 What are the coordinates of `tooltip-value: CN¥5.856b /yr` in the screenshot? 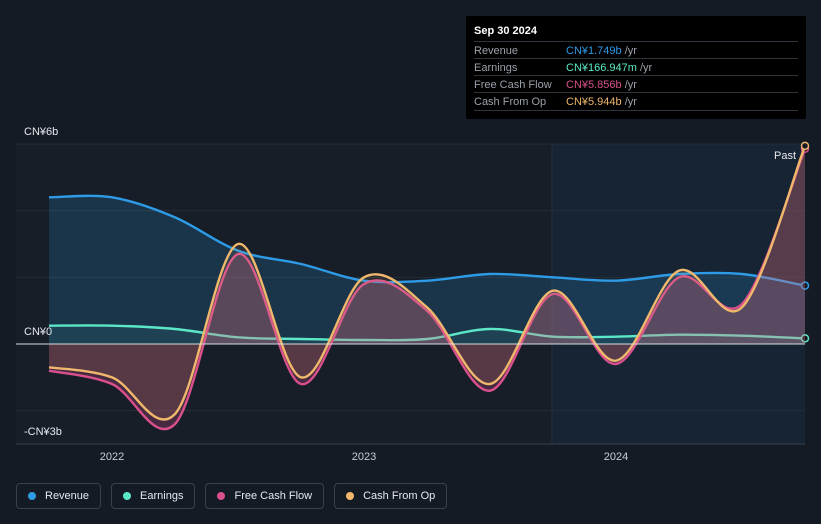 It's located at (601, 85).